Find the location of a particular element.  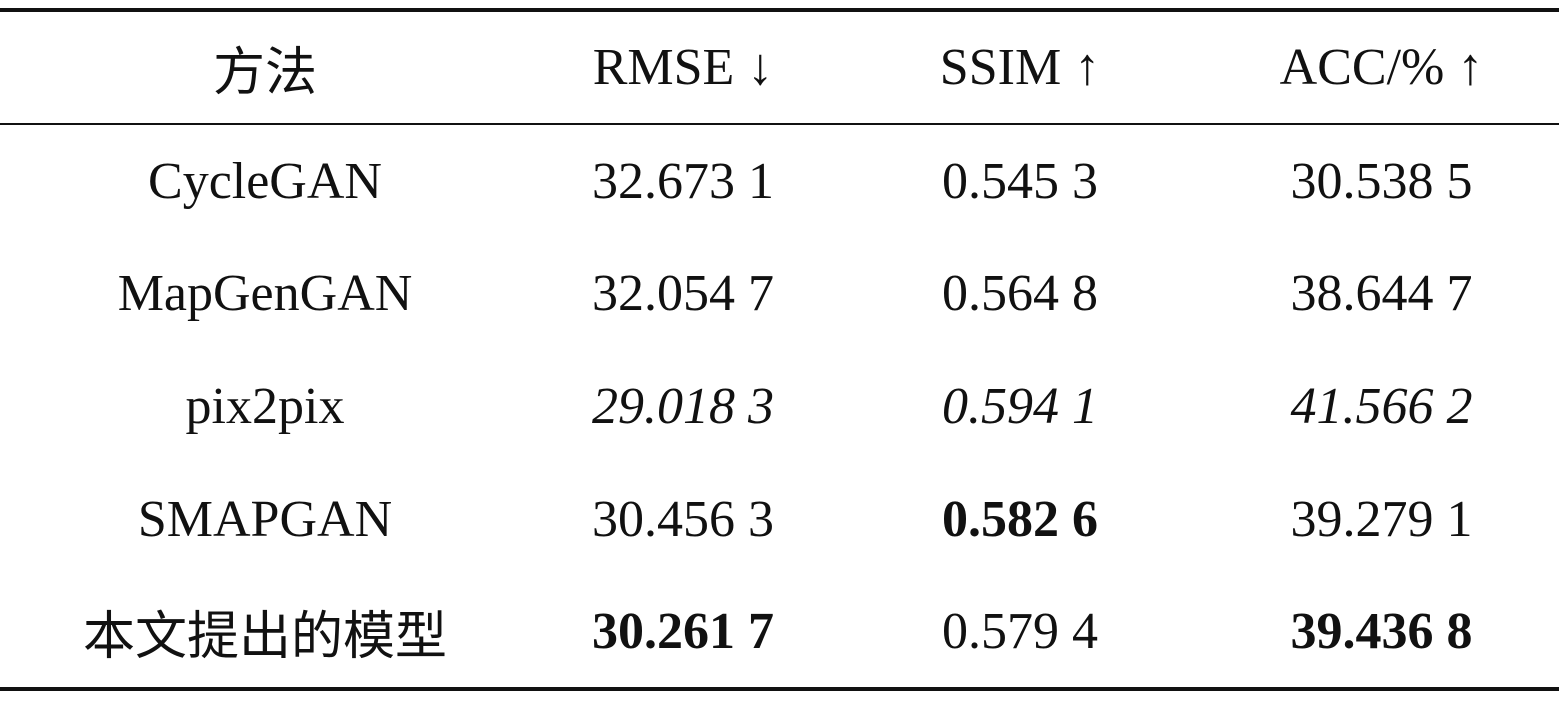

value-cell: 30.538 5 is located at coordinates (1381, 181).